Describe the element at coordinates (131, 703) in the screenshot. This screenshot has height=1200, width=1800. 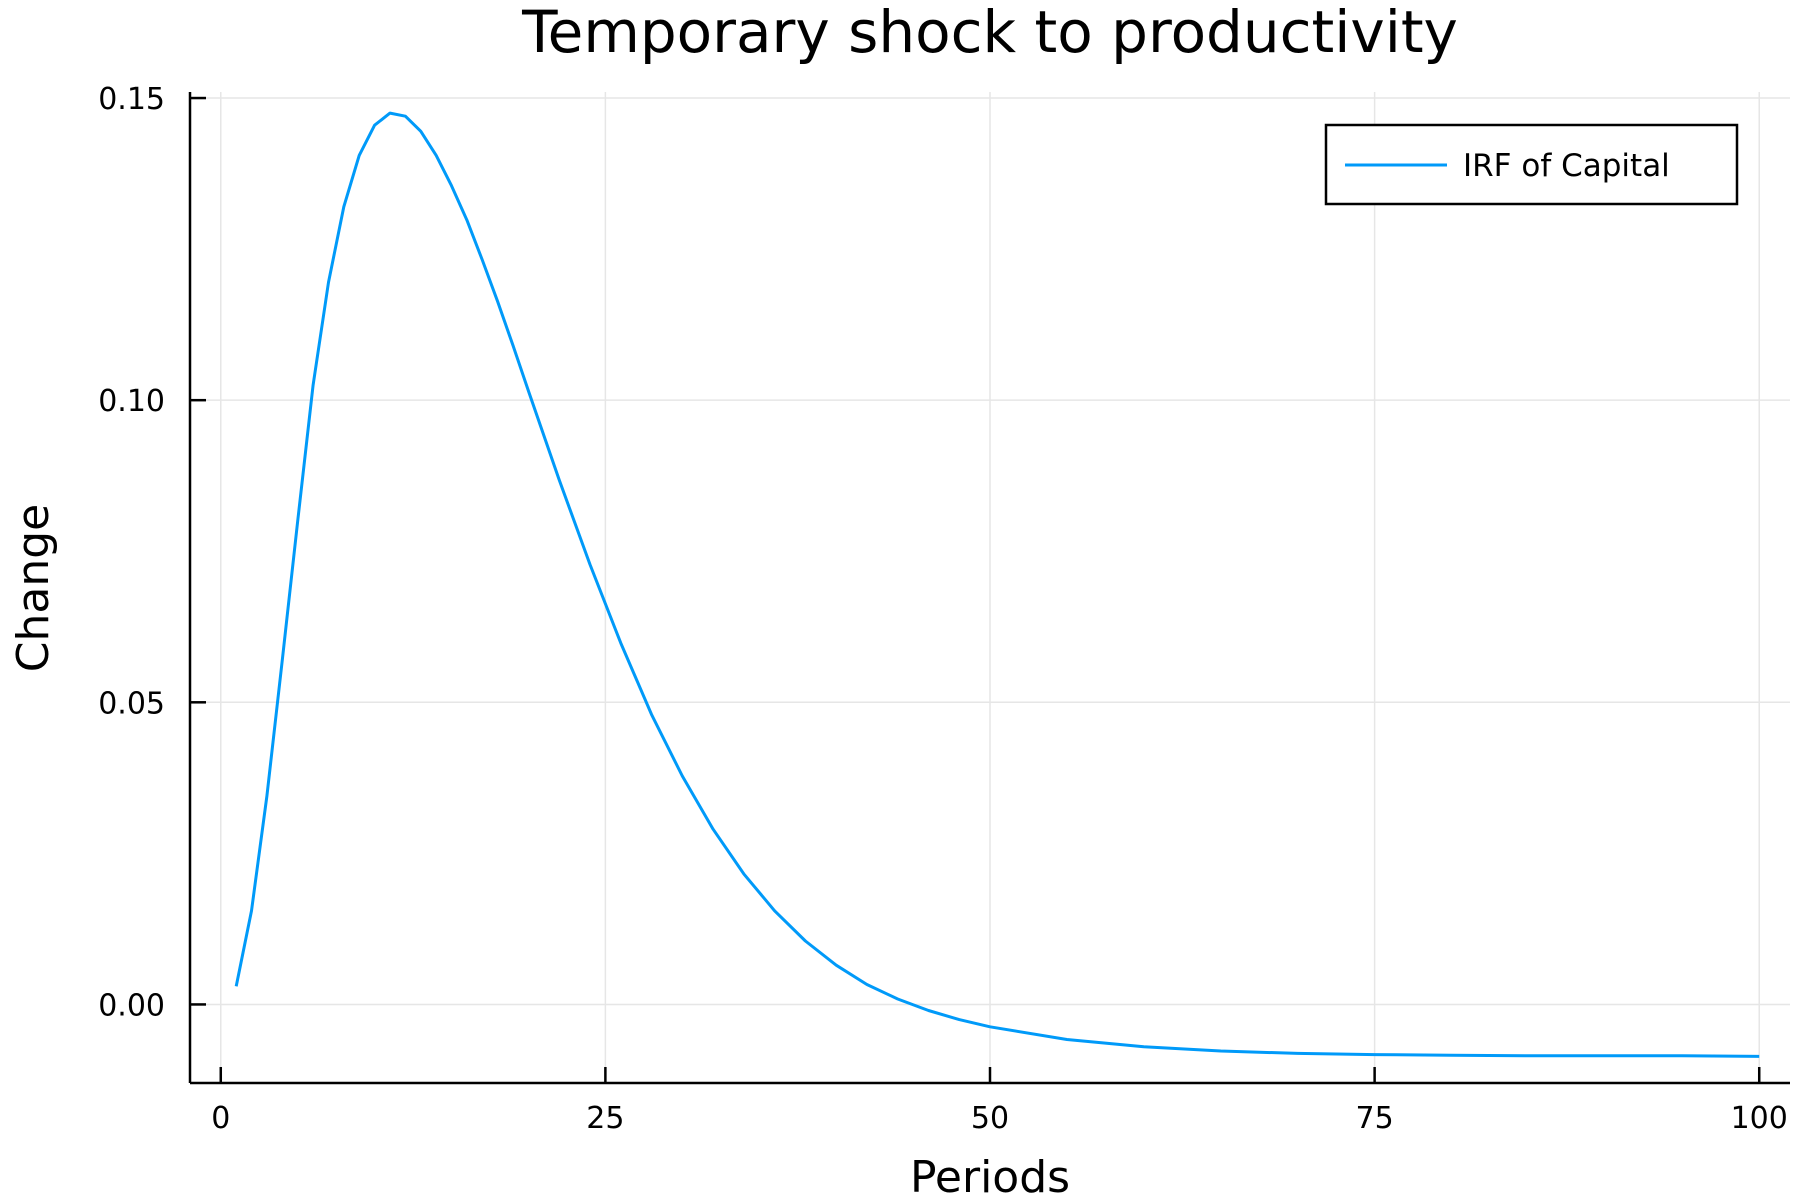
I see `y-tick-label: 0.05` at that location.